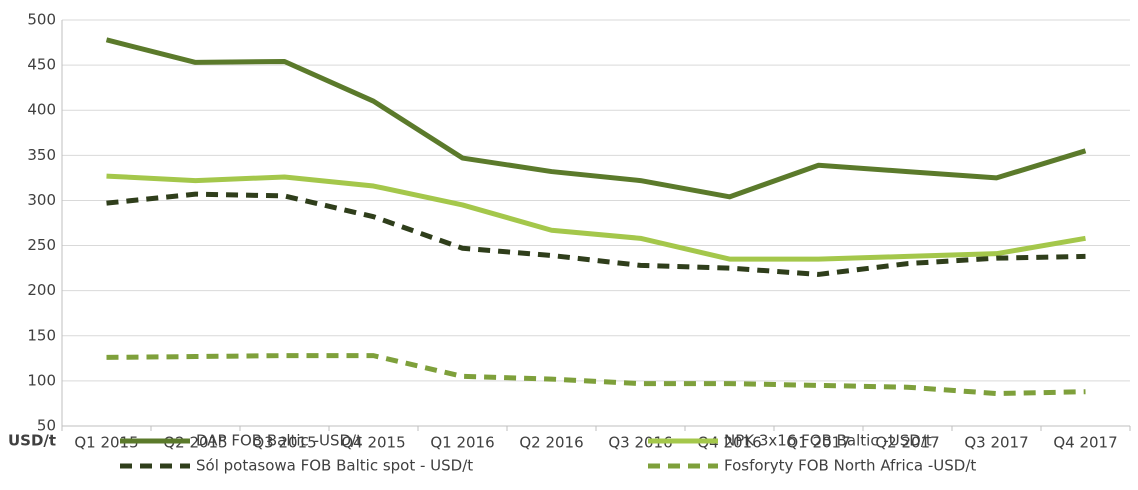 The height and width of the screenshot is (490, 1138). Describe the element at coordinates (907, 443) in the screenshot. I see `x-tick-label: Q2 2017` at that location.